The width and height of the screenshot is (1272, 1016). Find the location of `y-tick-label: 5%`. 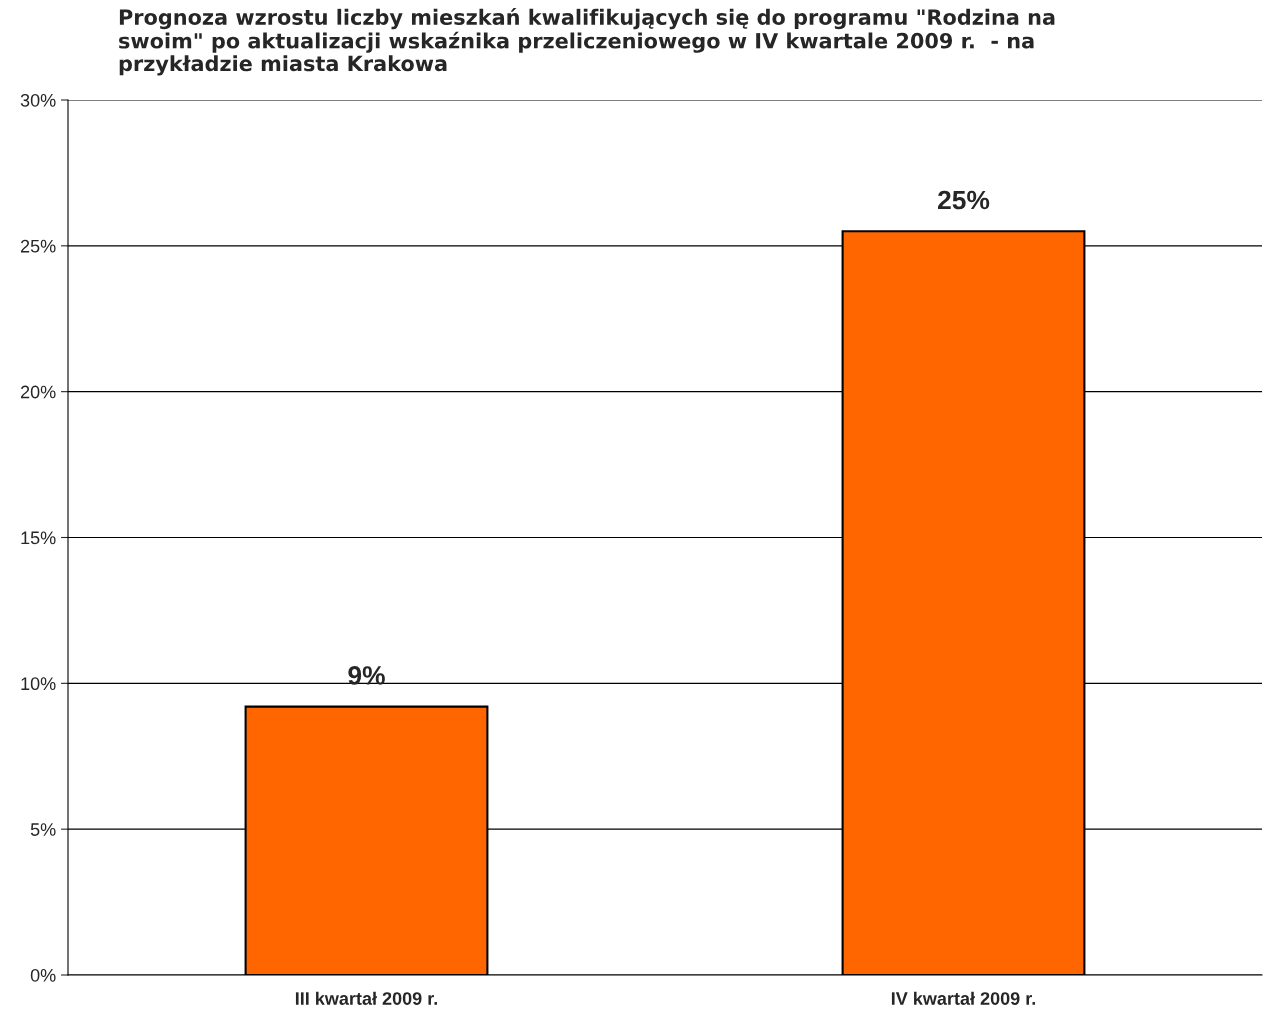

y-tick-label: 5% is located at coordinates (43, 829).